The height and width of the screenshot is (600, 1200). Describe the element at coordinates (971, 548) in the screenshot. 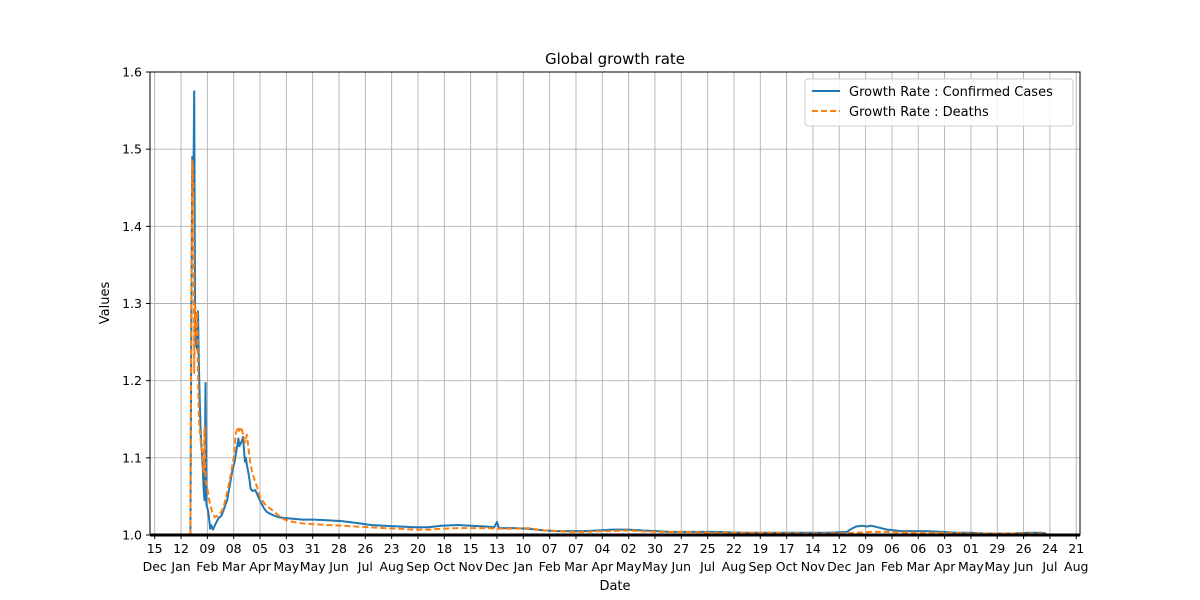

I see `x-tick-label-day: 01` at that location.